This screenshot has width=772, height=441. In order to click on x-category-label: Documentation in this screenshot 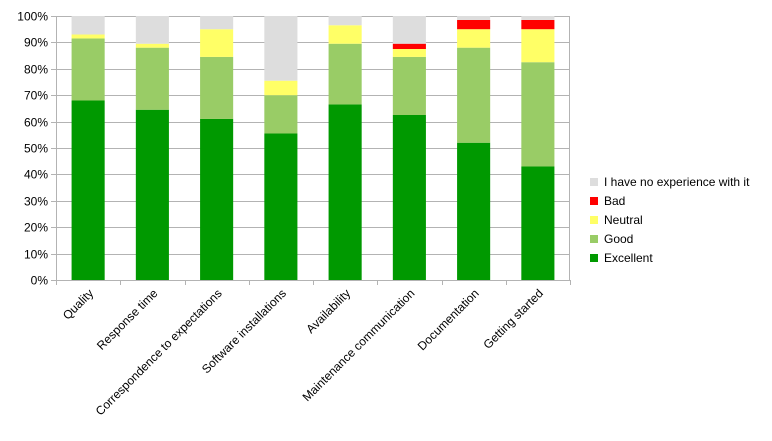, I will do `click(448, 319)`.